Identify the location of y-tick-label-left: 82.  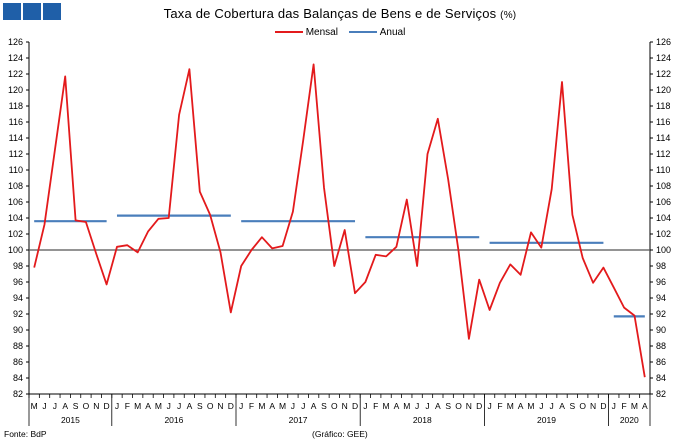
(18, 394).